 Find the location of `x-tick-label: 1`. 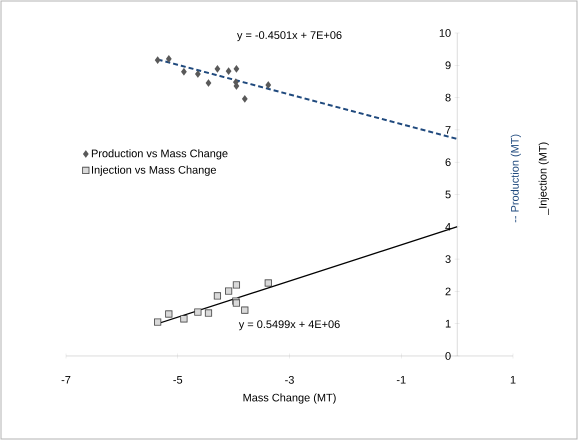

x-tick-label: 1 is located at coordinates (513, 380).